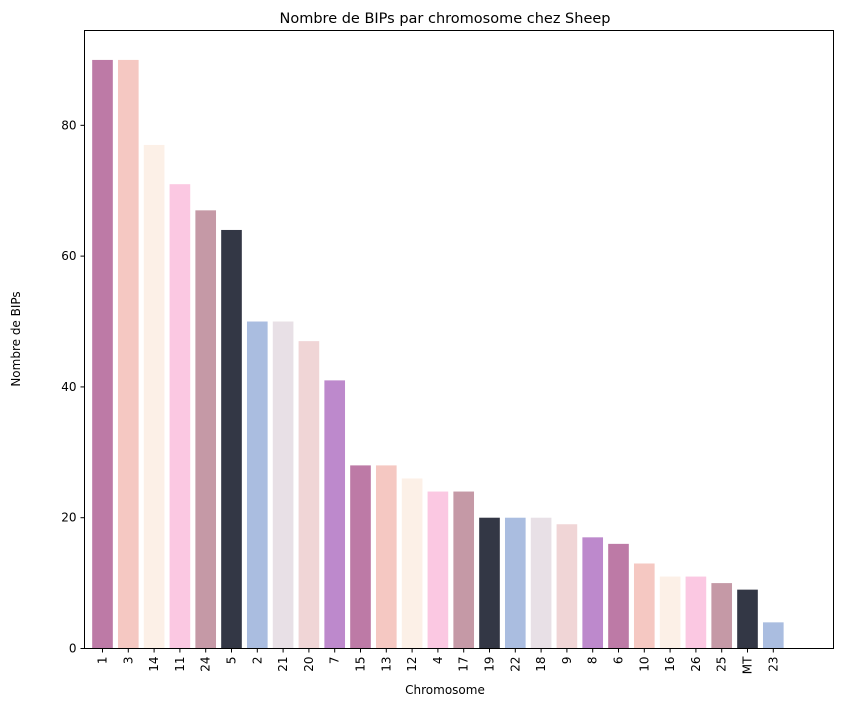 This screenshot has width=841, height=708. Describe the element at coordinates (670, 664) in the screenshot. I see `x-tick-label: 16` at that location.